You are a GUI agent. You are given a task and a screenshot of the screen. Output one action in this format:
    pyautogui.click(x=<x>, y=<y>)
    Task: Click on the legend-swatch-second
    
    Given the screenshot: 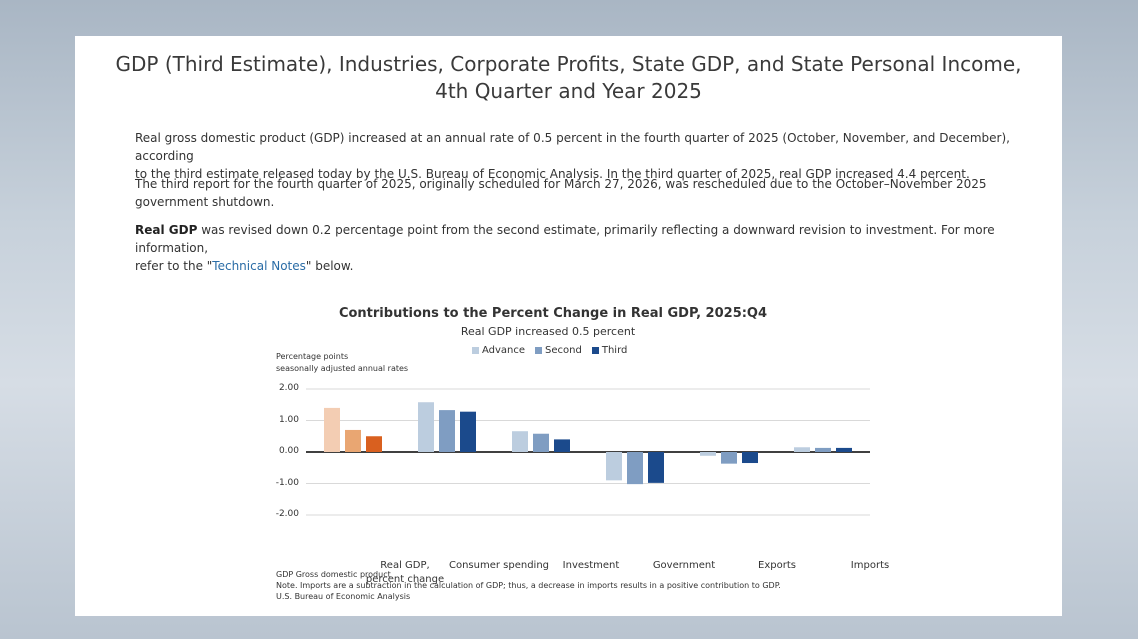 What is the action you would take?
    pyautogui.click(x=539, y=350)
    